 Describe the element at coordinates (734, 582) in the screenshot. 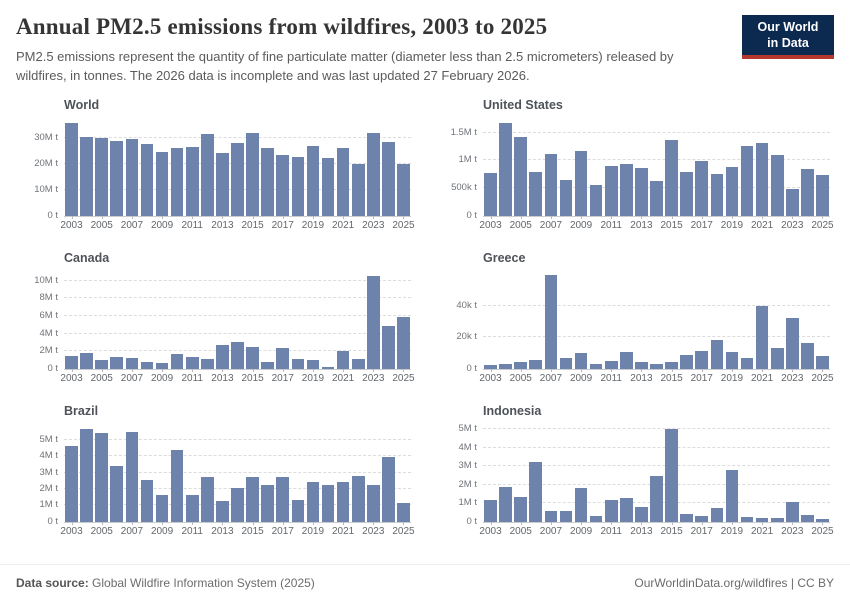

I see `owid-link: OurWorldinData.org/wildfires | CC BY` at that location.